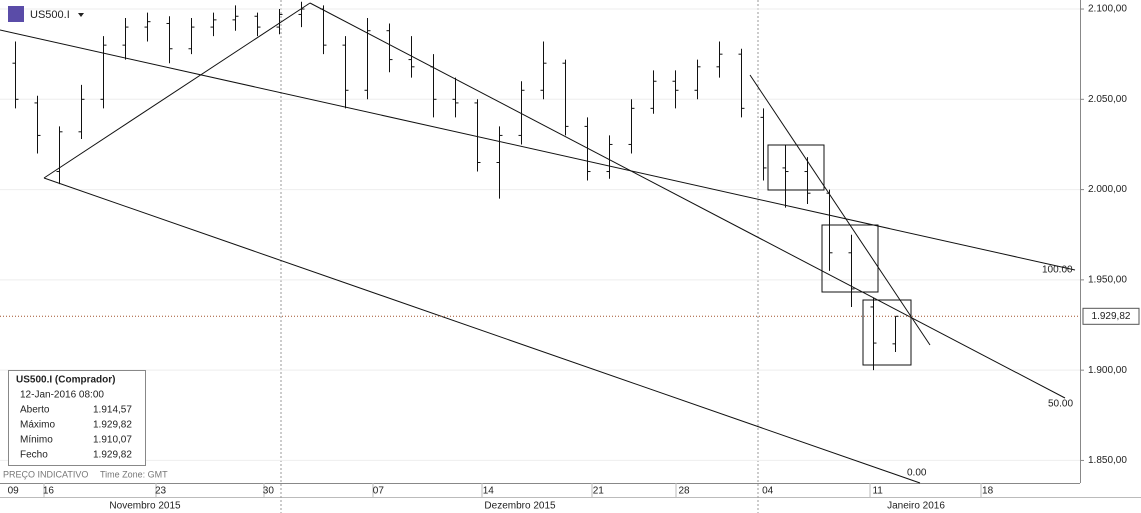 The width and height of the screenshot is (1141, 513). What do you see at coordinates (379, 491) in the screenshot?
I see `x-tick-label: 07` at bounding box center [379, 491].